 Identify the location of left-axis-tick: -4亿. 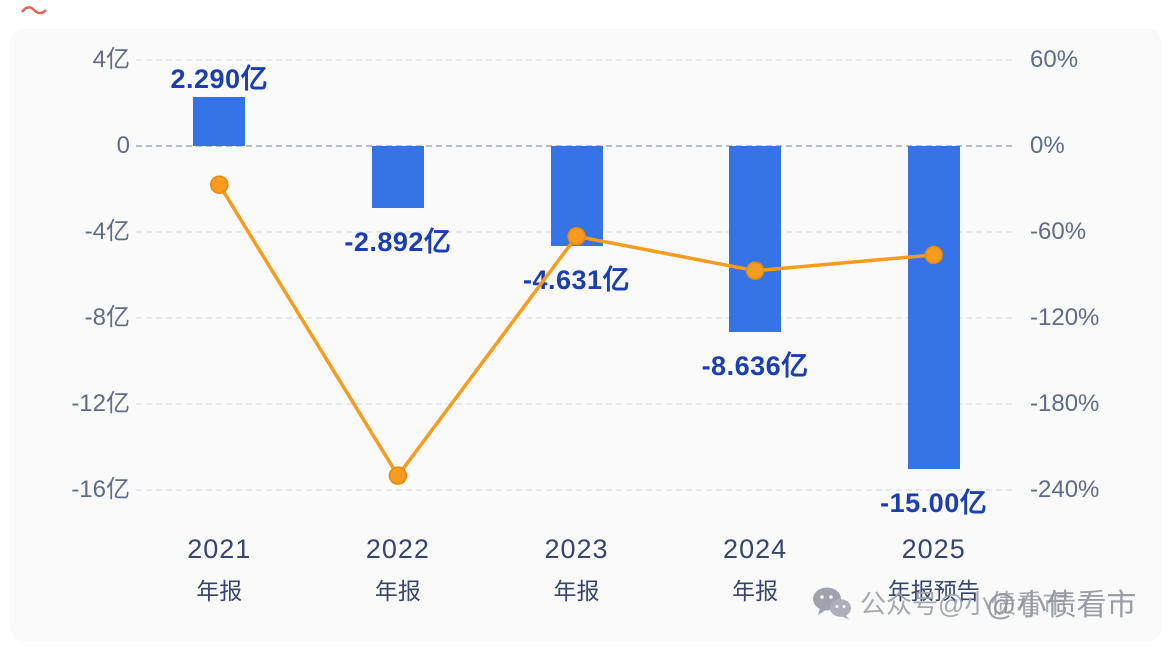
(107, 231).